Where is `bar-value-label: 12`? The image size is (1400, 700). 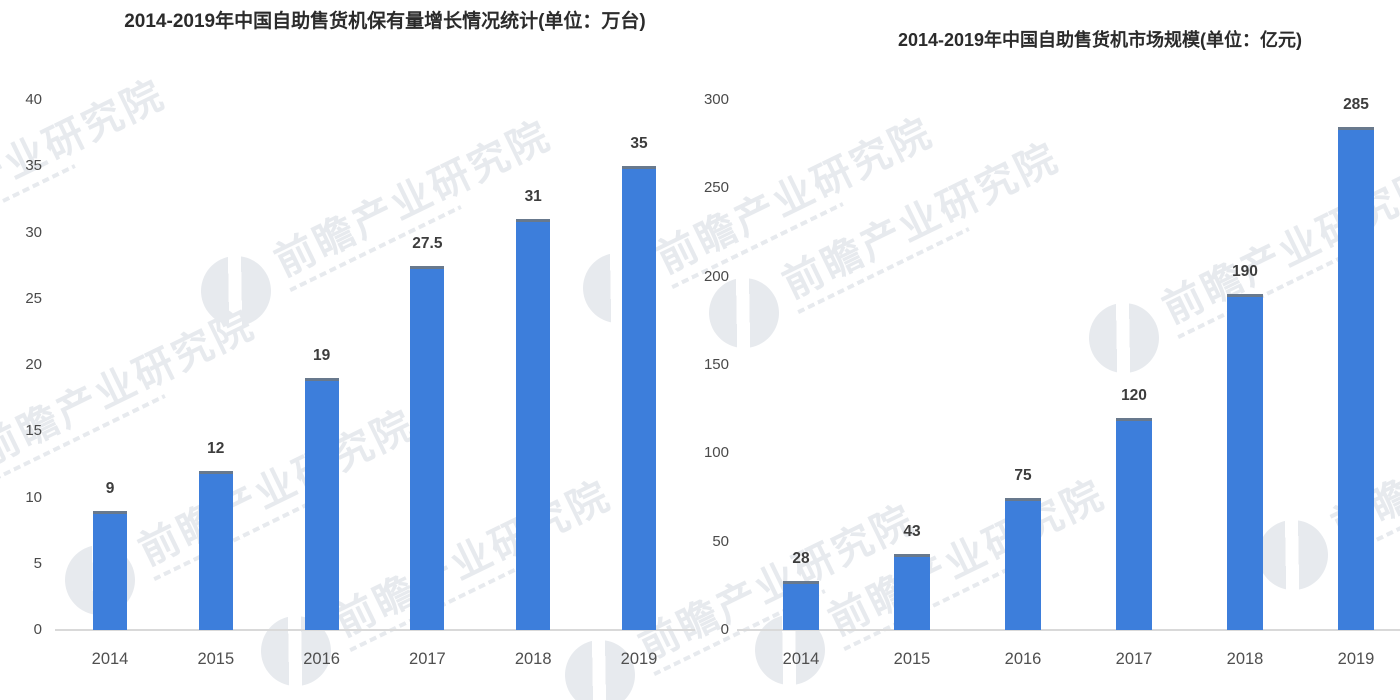 bar-value-label: 12 is located at coordinates (216, 448).